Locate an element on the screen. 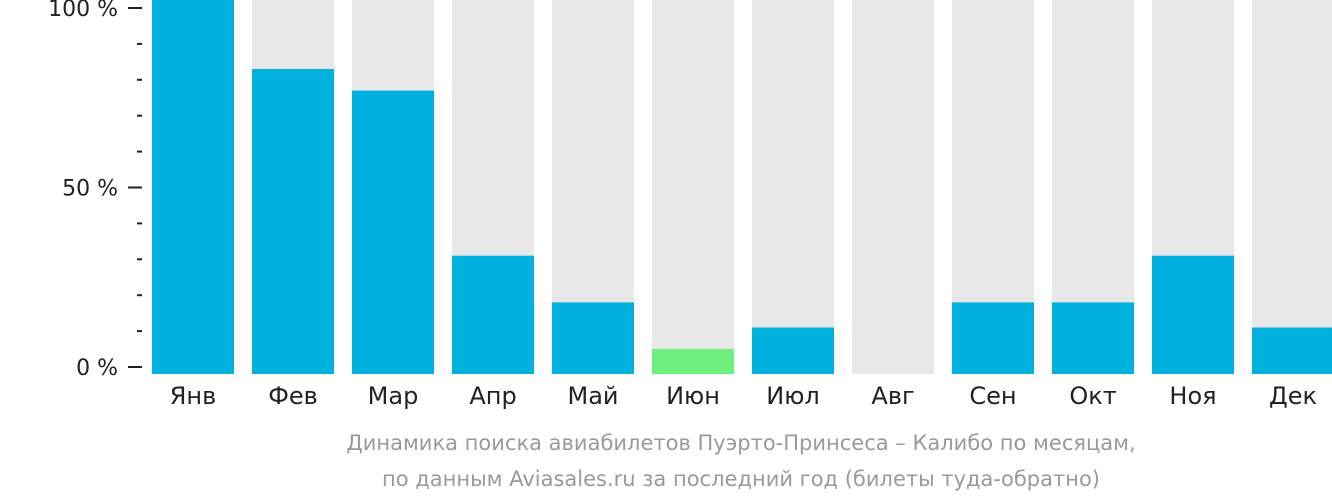 The height and width of the screenshot is (502, 1332). x-category-label: Ноя is located at coordinates (1192, 396).